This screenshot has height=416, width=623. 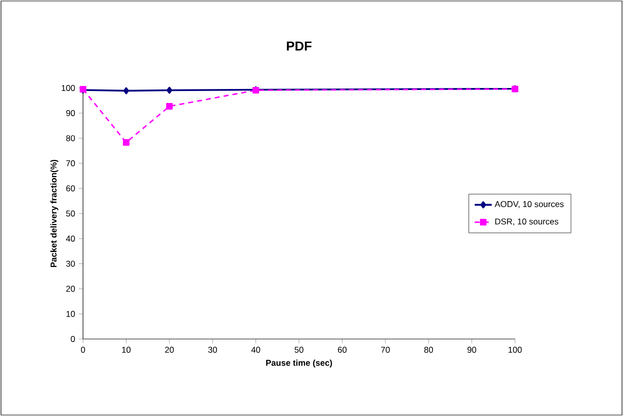 What do you see at coordinates (70, 163) in the screenshot?
I see `y-tick-label: 70` at bounding box center [70, 163].